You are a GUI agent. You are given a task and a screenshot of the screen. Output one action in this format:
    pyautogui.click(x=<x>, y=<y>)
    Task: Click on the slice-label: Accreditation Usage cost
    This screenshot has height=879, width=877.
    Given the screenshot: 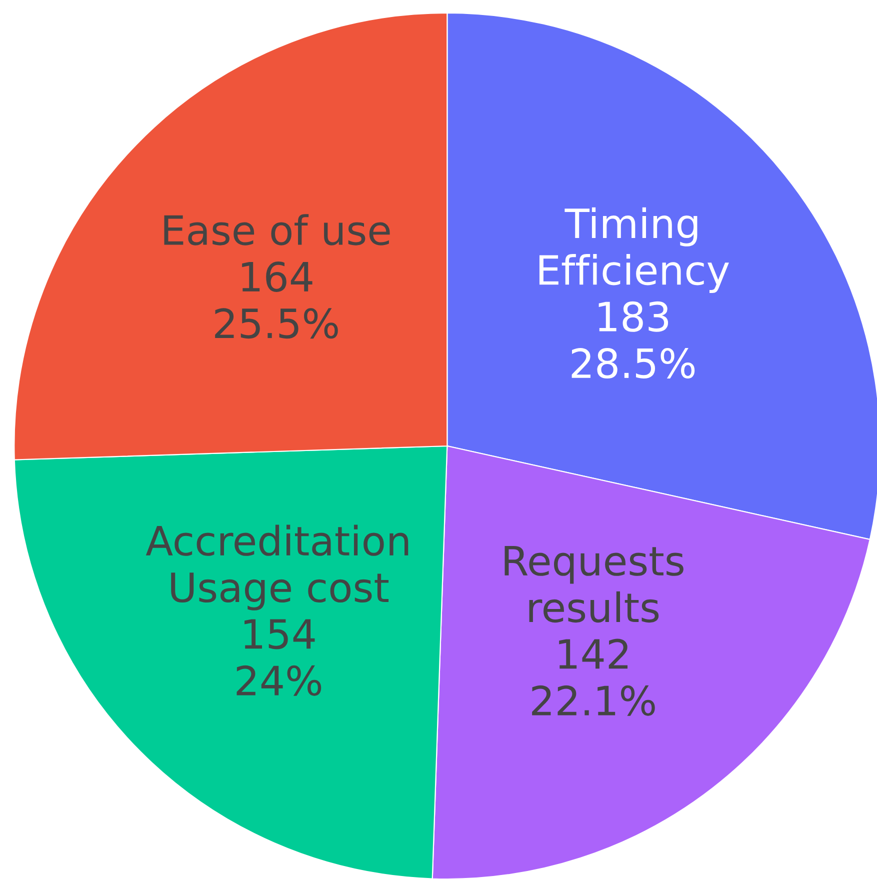 What is the action you would take?
    pyautogui.click(x=277, y=567)
    